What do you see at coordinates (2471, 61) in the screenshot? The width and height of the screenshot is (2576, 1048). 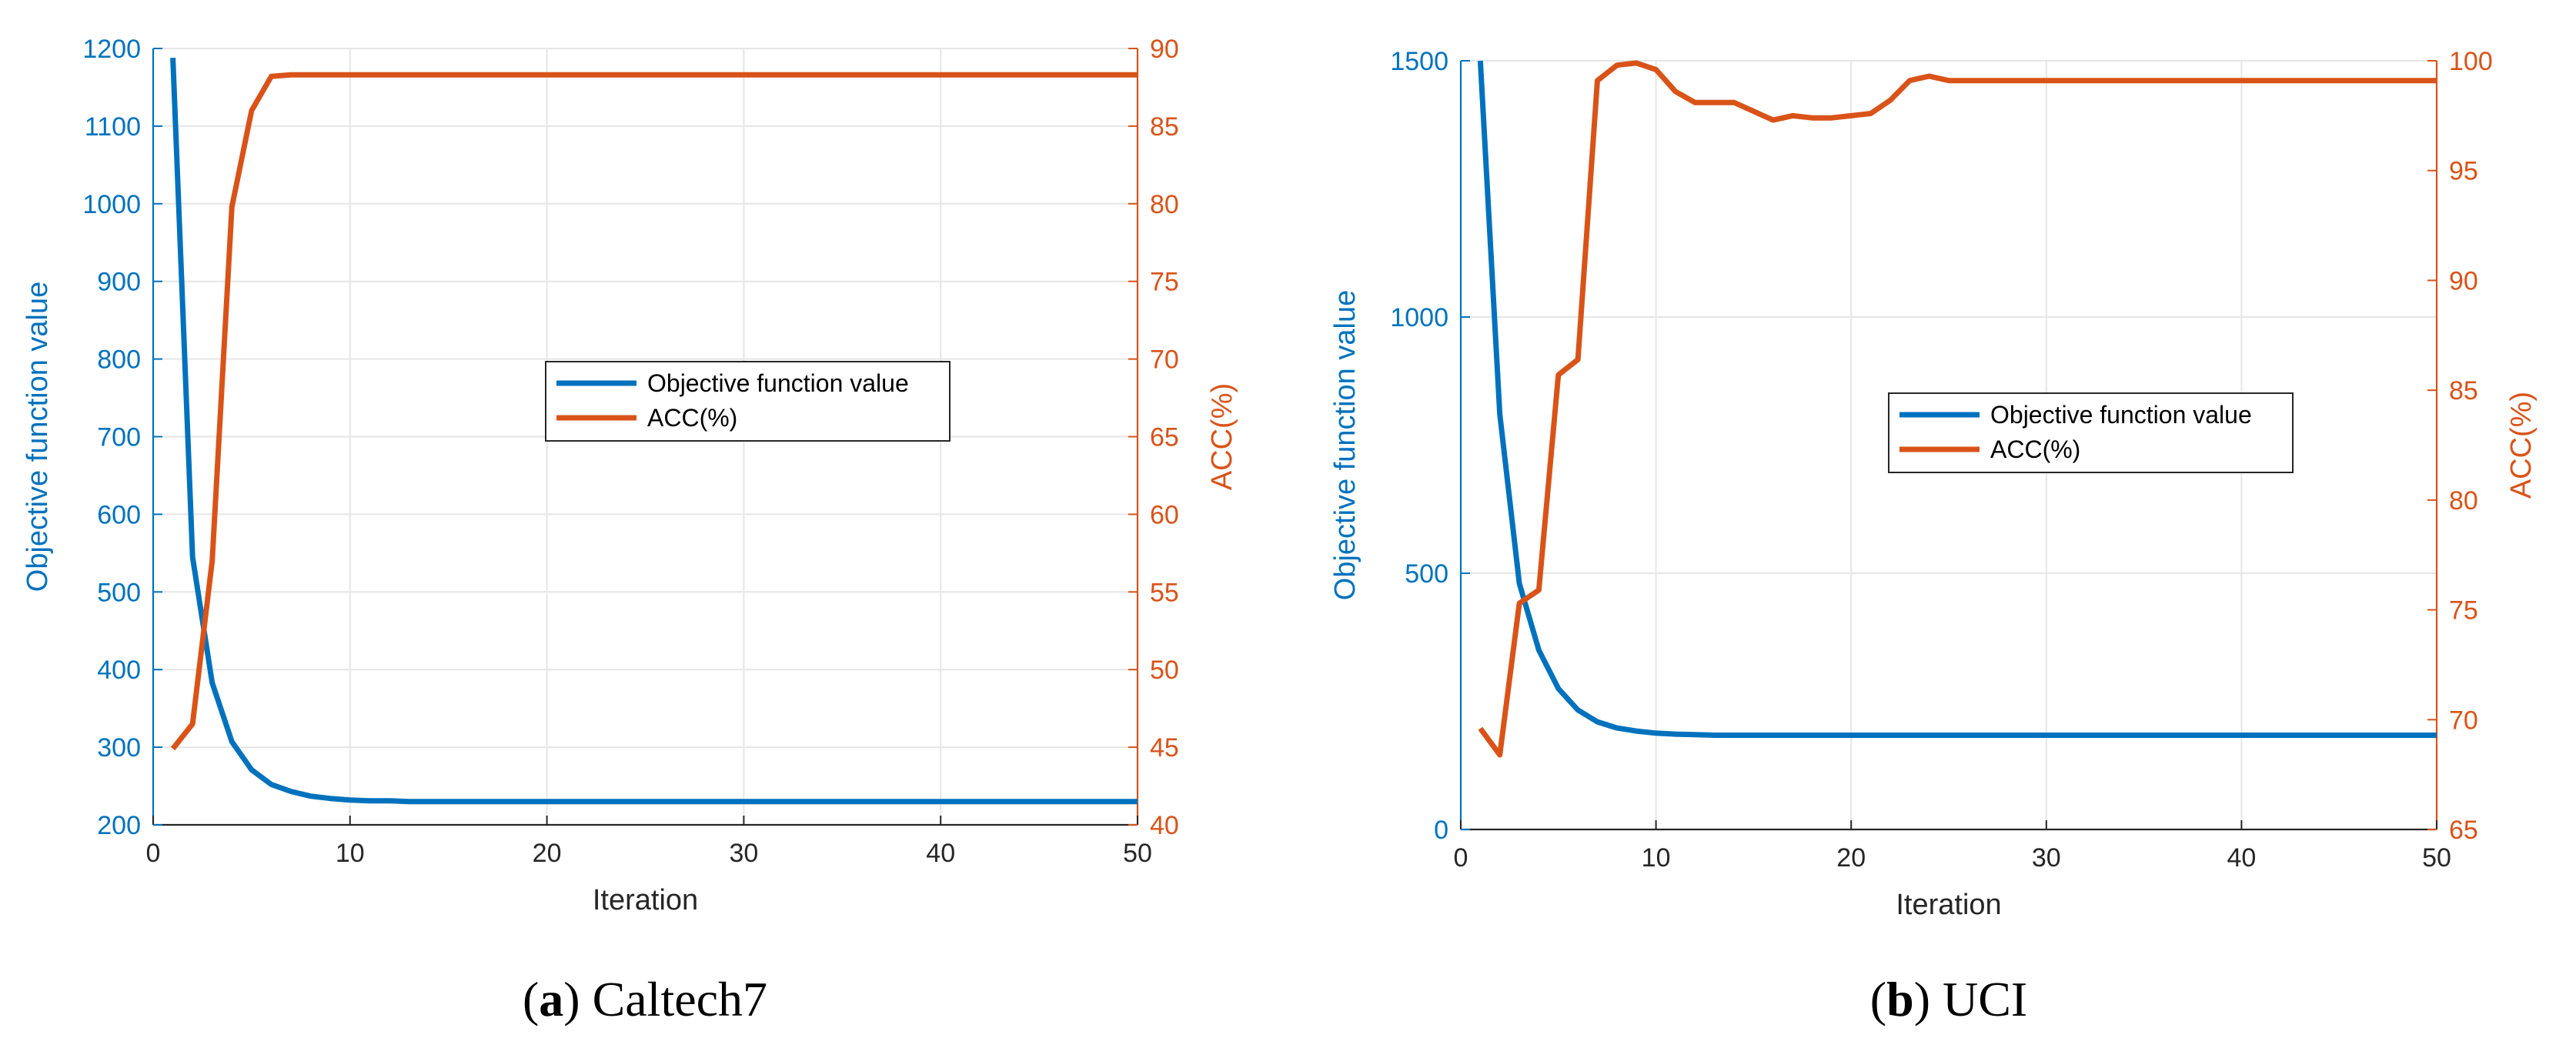 I see `y-right-tick-label: 100` at bounding box center [2471, 61].